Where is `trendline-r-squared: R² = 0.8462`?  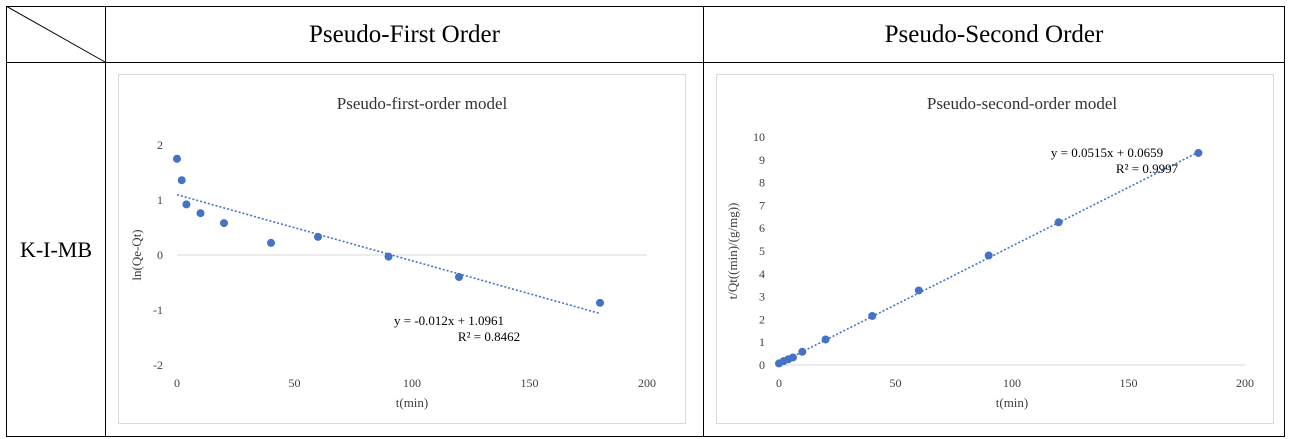 trendline-r-squared: R² = 0.8462 is located at coordinates (489, 336).